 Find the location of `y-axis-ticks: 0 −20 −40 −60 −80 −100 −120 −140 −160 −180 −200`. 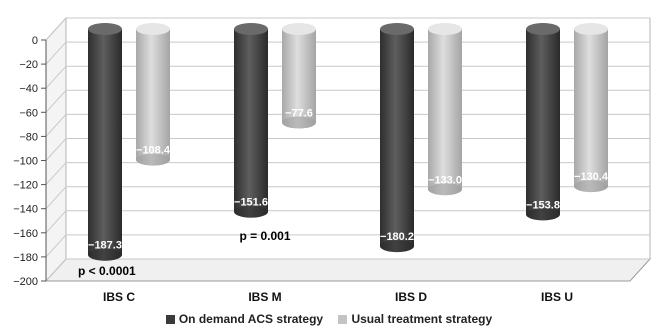

y-axis-ticks: 0 −20 −40 −60 −80 −100 −120 −140 −160 −180 −200 is located at coordinates (30, 161).